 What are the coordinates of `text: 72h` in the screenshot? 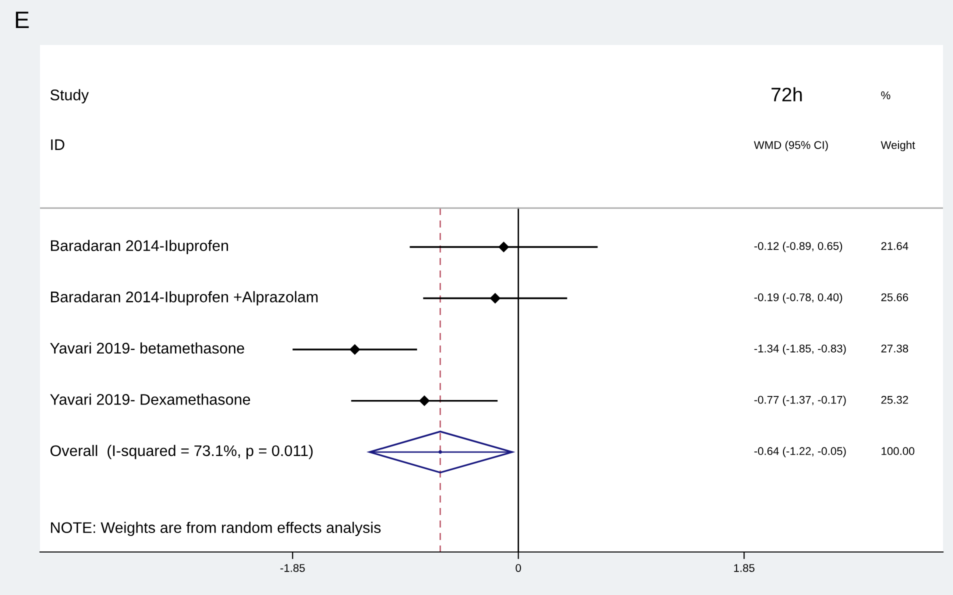 It's located at (787, 94).